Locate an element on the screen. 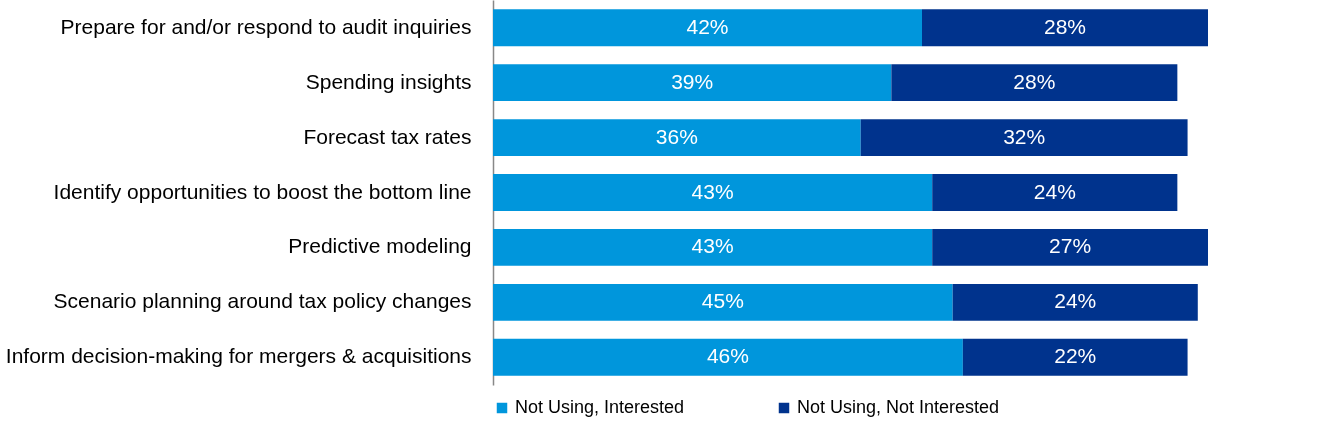 The width and height of the screenshot is (1337, 433). data-label: 22% is located at coordinates (1075, 356).